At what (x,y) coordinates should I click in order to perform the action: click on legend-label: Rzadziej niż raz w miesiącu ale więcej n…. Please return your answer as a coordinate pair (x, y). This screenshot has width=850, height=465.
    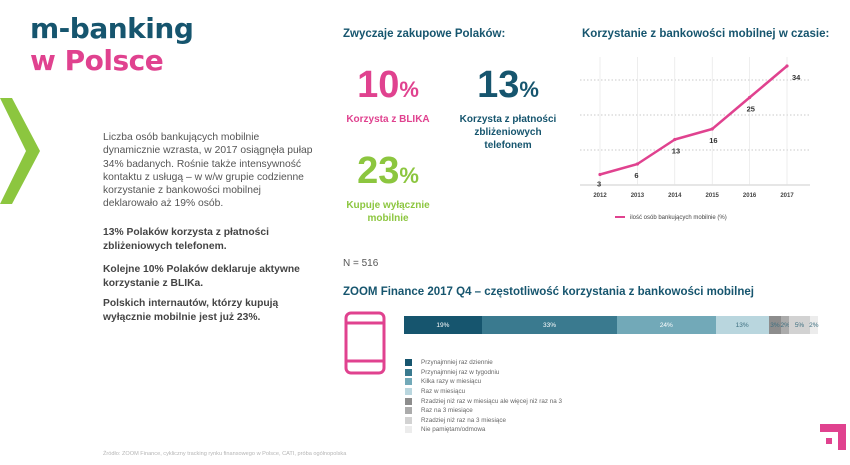
    Looking at the image, I should click on (492, 401).